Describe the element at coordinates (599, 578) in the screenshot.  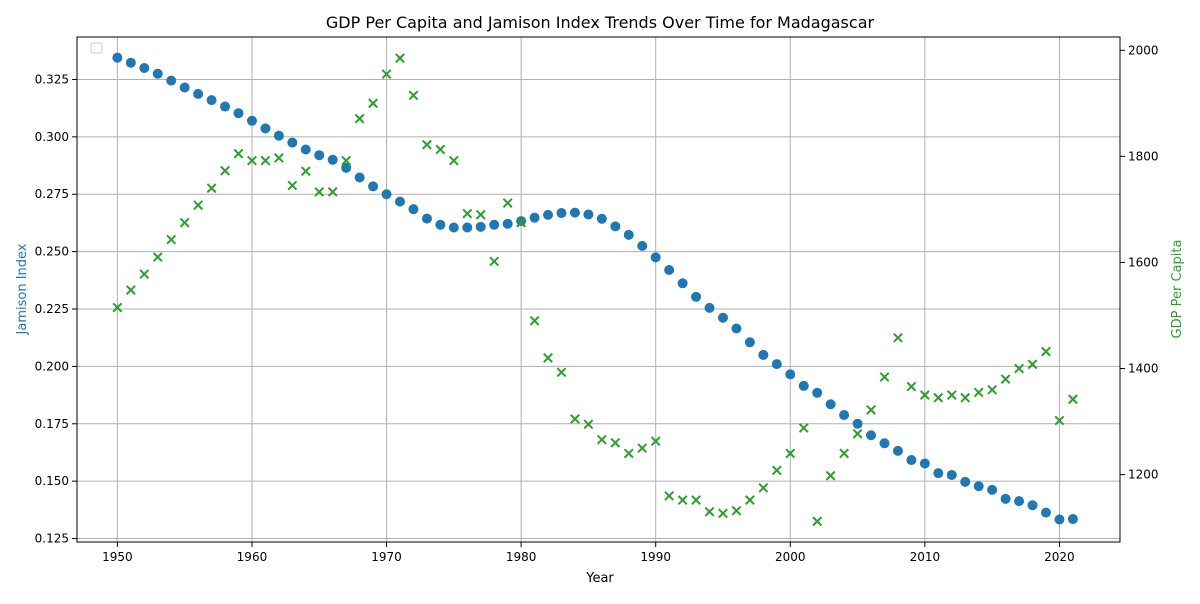
I see `x-axis-label: Year` at that location.